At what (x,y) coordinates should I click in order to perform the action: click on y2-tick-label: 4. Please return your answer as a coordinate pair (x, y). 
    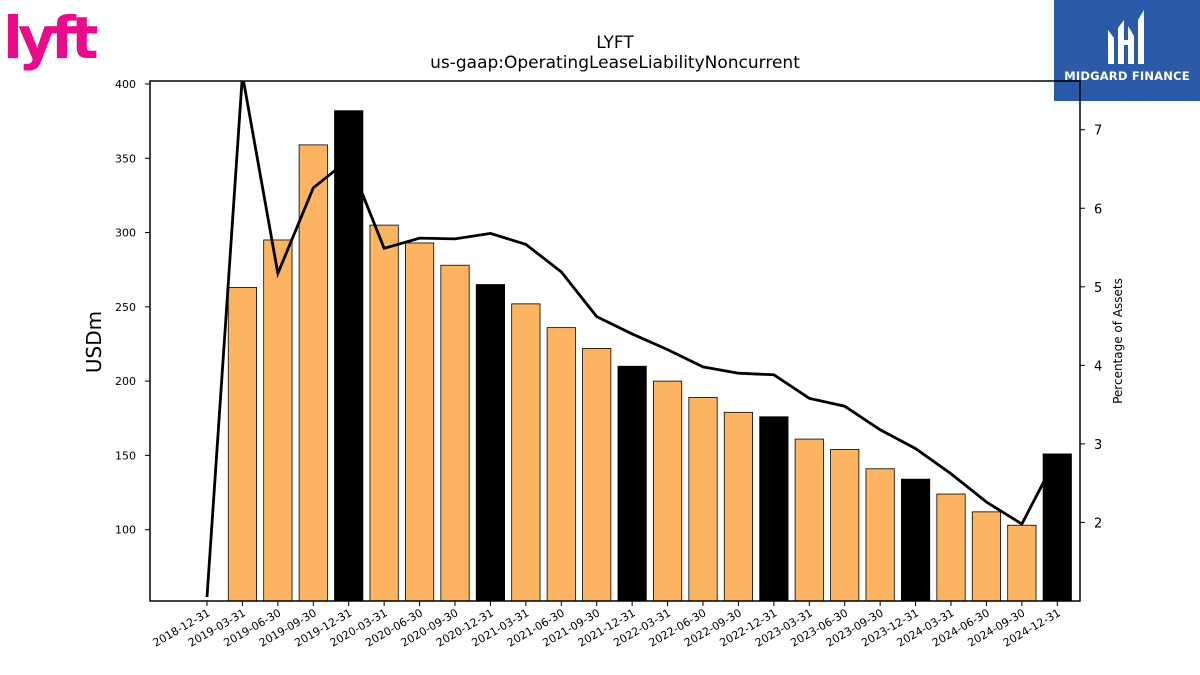
    Looking at the image, I should click on (1098, 366).